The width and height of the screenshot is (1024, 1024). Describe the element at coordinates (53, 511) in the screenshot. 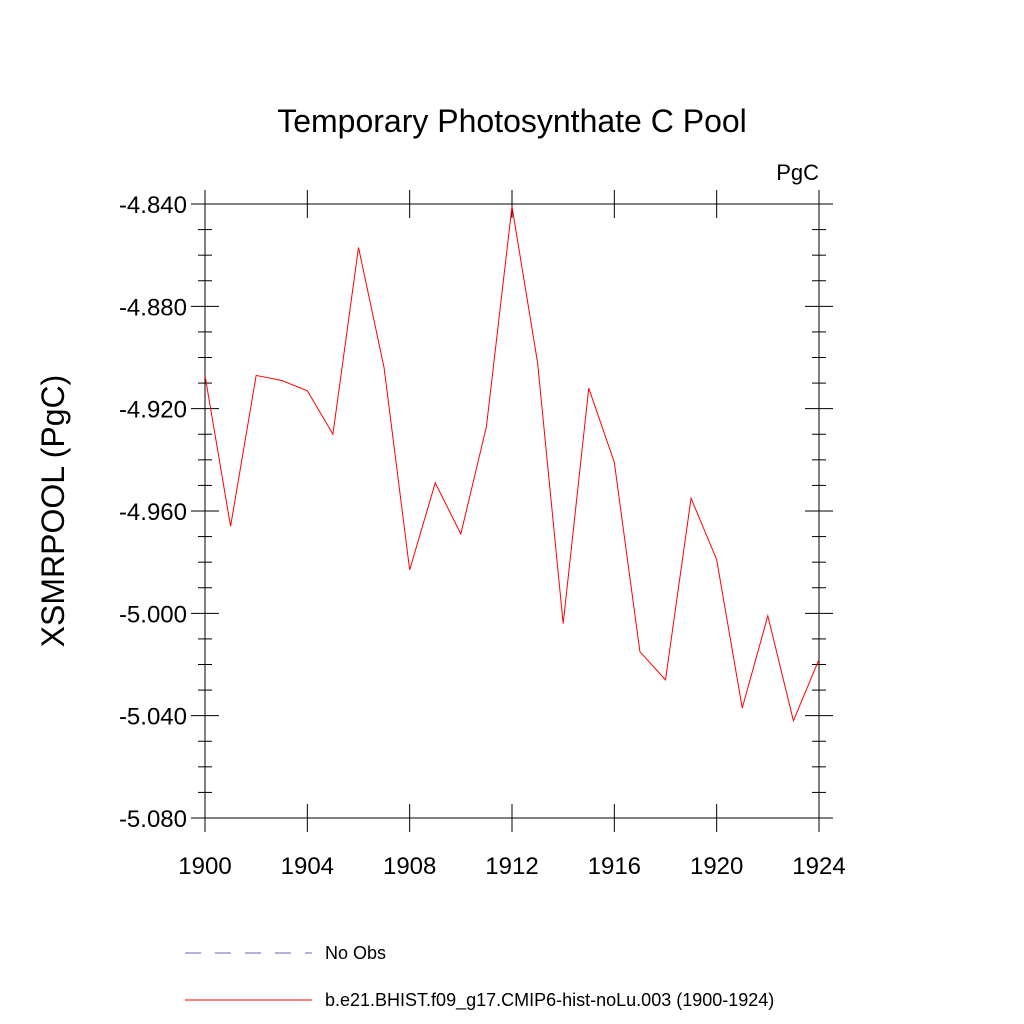

I see `y-axis-label: XSMRPOOL (PgC)` at that location.